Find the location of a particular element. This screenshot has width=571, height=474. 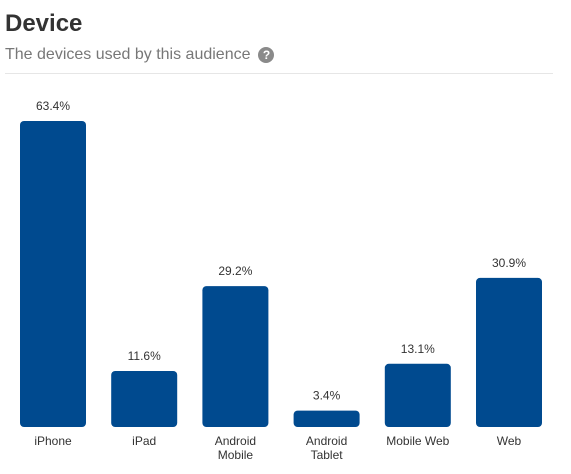

chart-subtitle: The devices used by this audience is located at coordinates (128, 54).